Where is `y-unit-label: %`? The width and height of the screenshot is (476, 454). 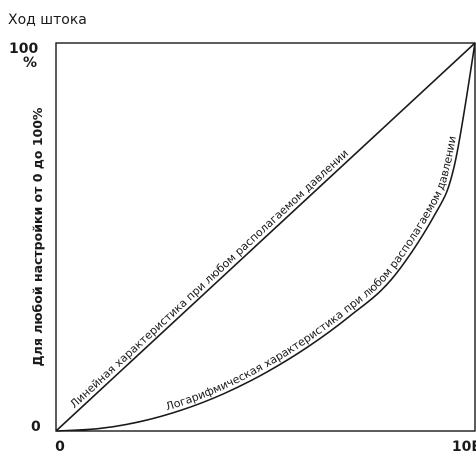 y-unit-label: % is located at coordinates (30, 63).